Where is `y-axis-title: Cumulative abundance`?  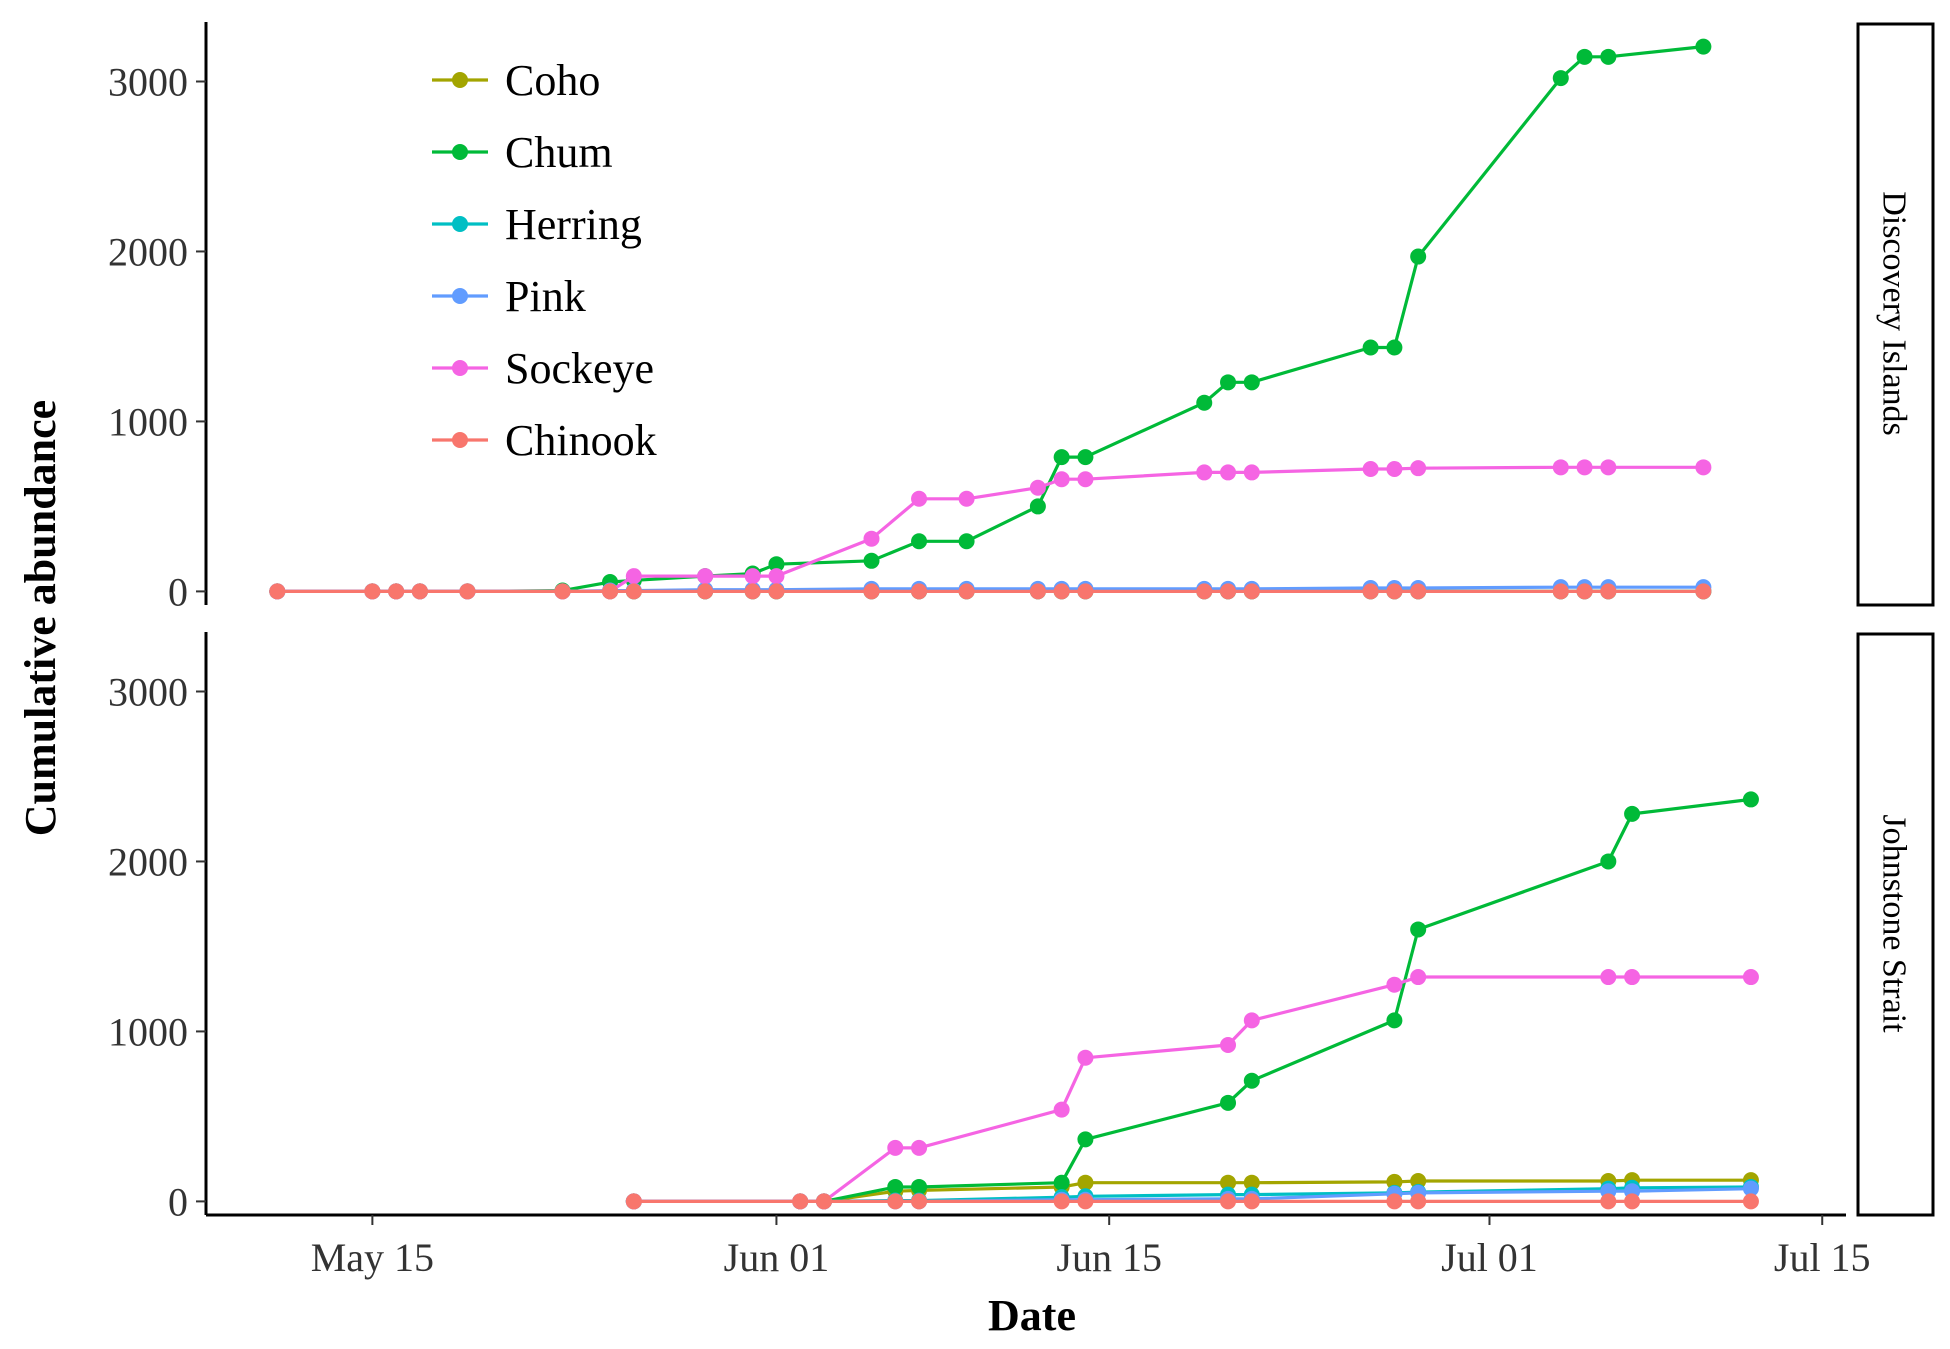 y-axis-title: Cumulative abundance is located at coordinates (40, 618).